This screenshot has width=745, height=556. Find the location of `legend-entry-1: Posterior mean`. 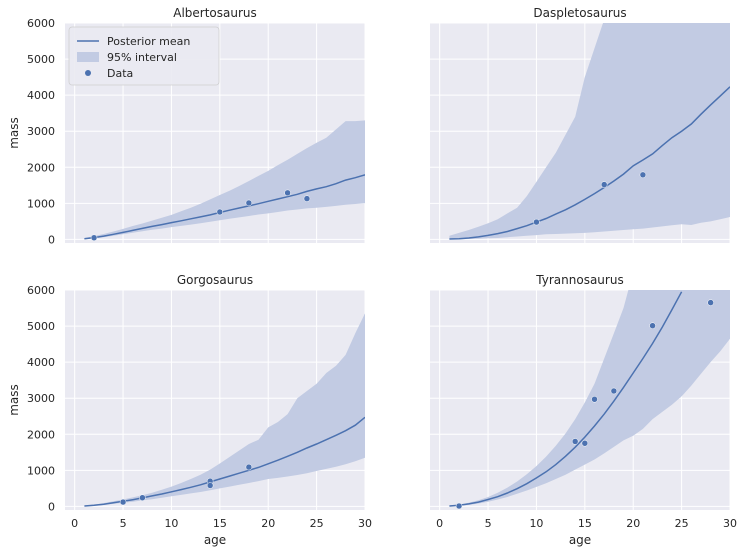

legend-entry-1: Posterior mean is located at coordinates (148, 41).